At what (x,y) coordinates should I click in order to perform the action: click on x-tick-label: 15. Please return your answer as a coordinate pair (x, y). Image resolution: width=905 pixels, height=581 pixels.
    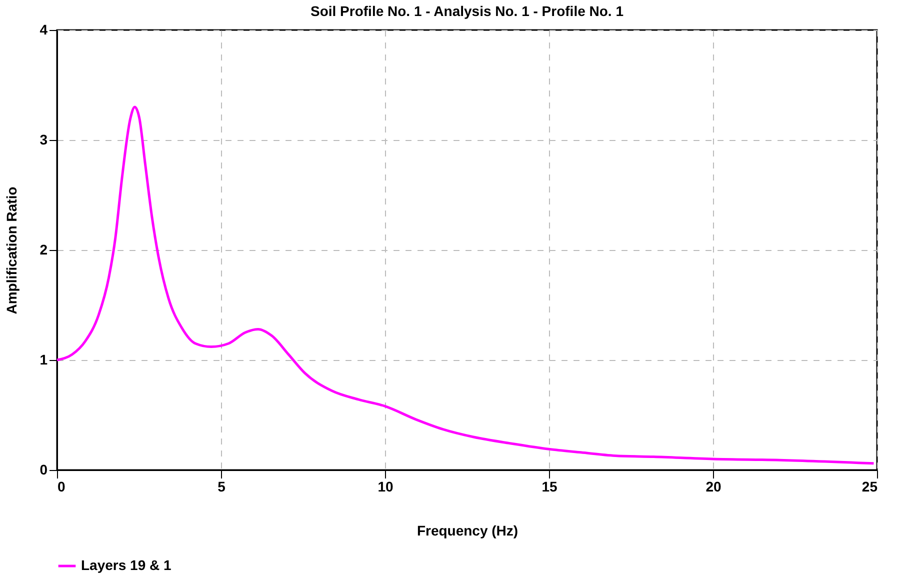
    Looking at the image, I should click on (550, 486).